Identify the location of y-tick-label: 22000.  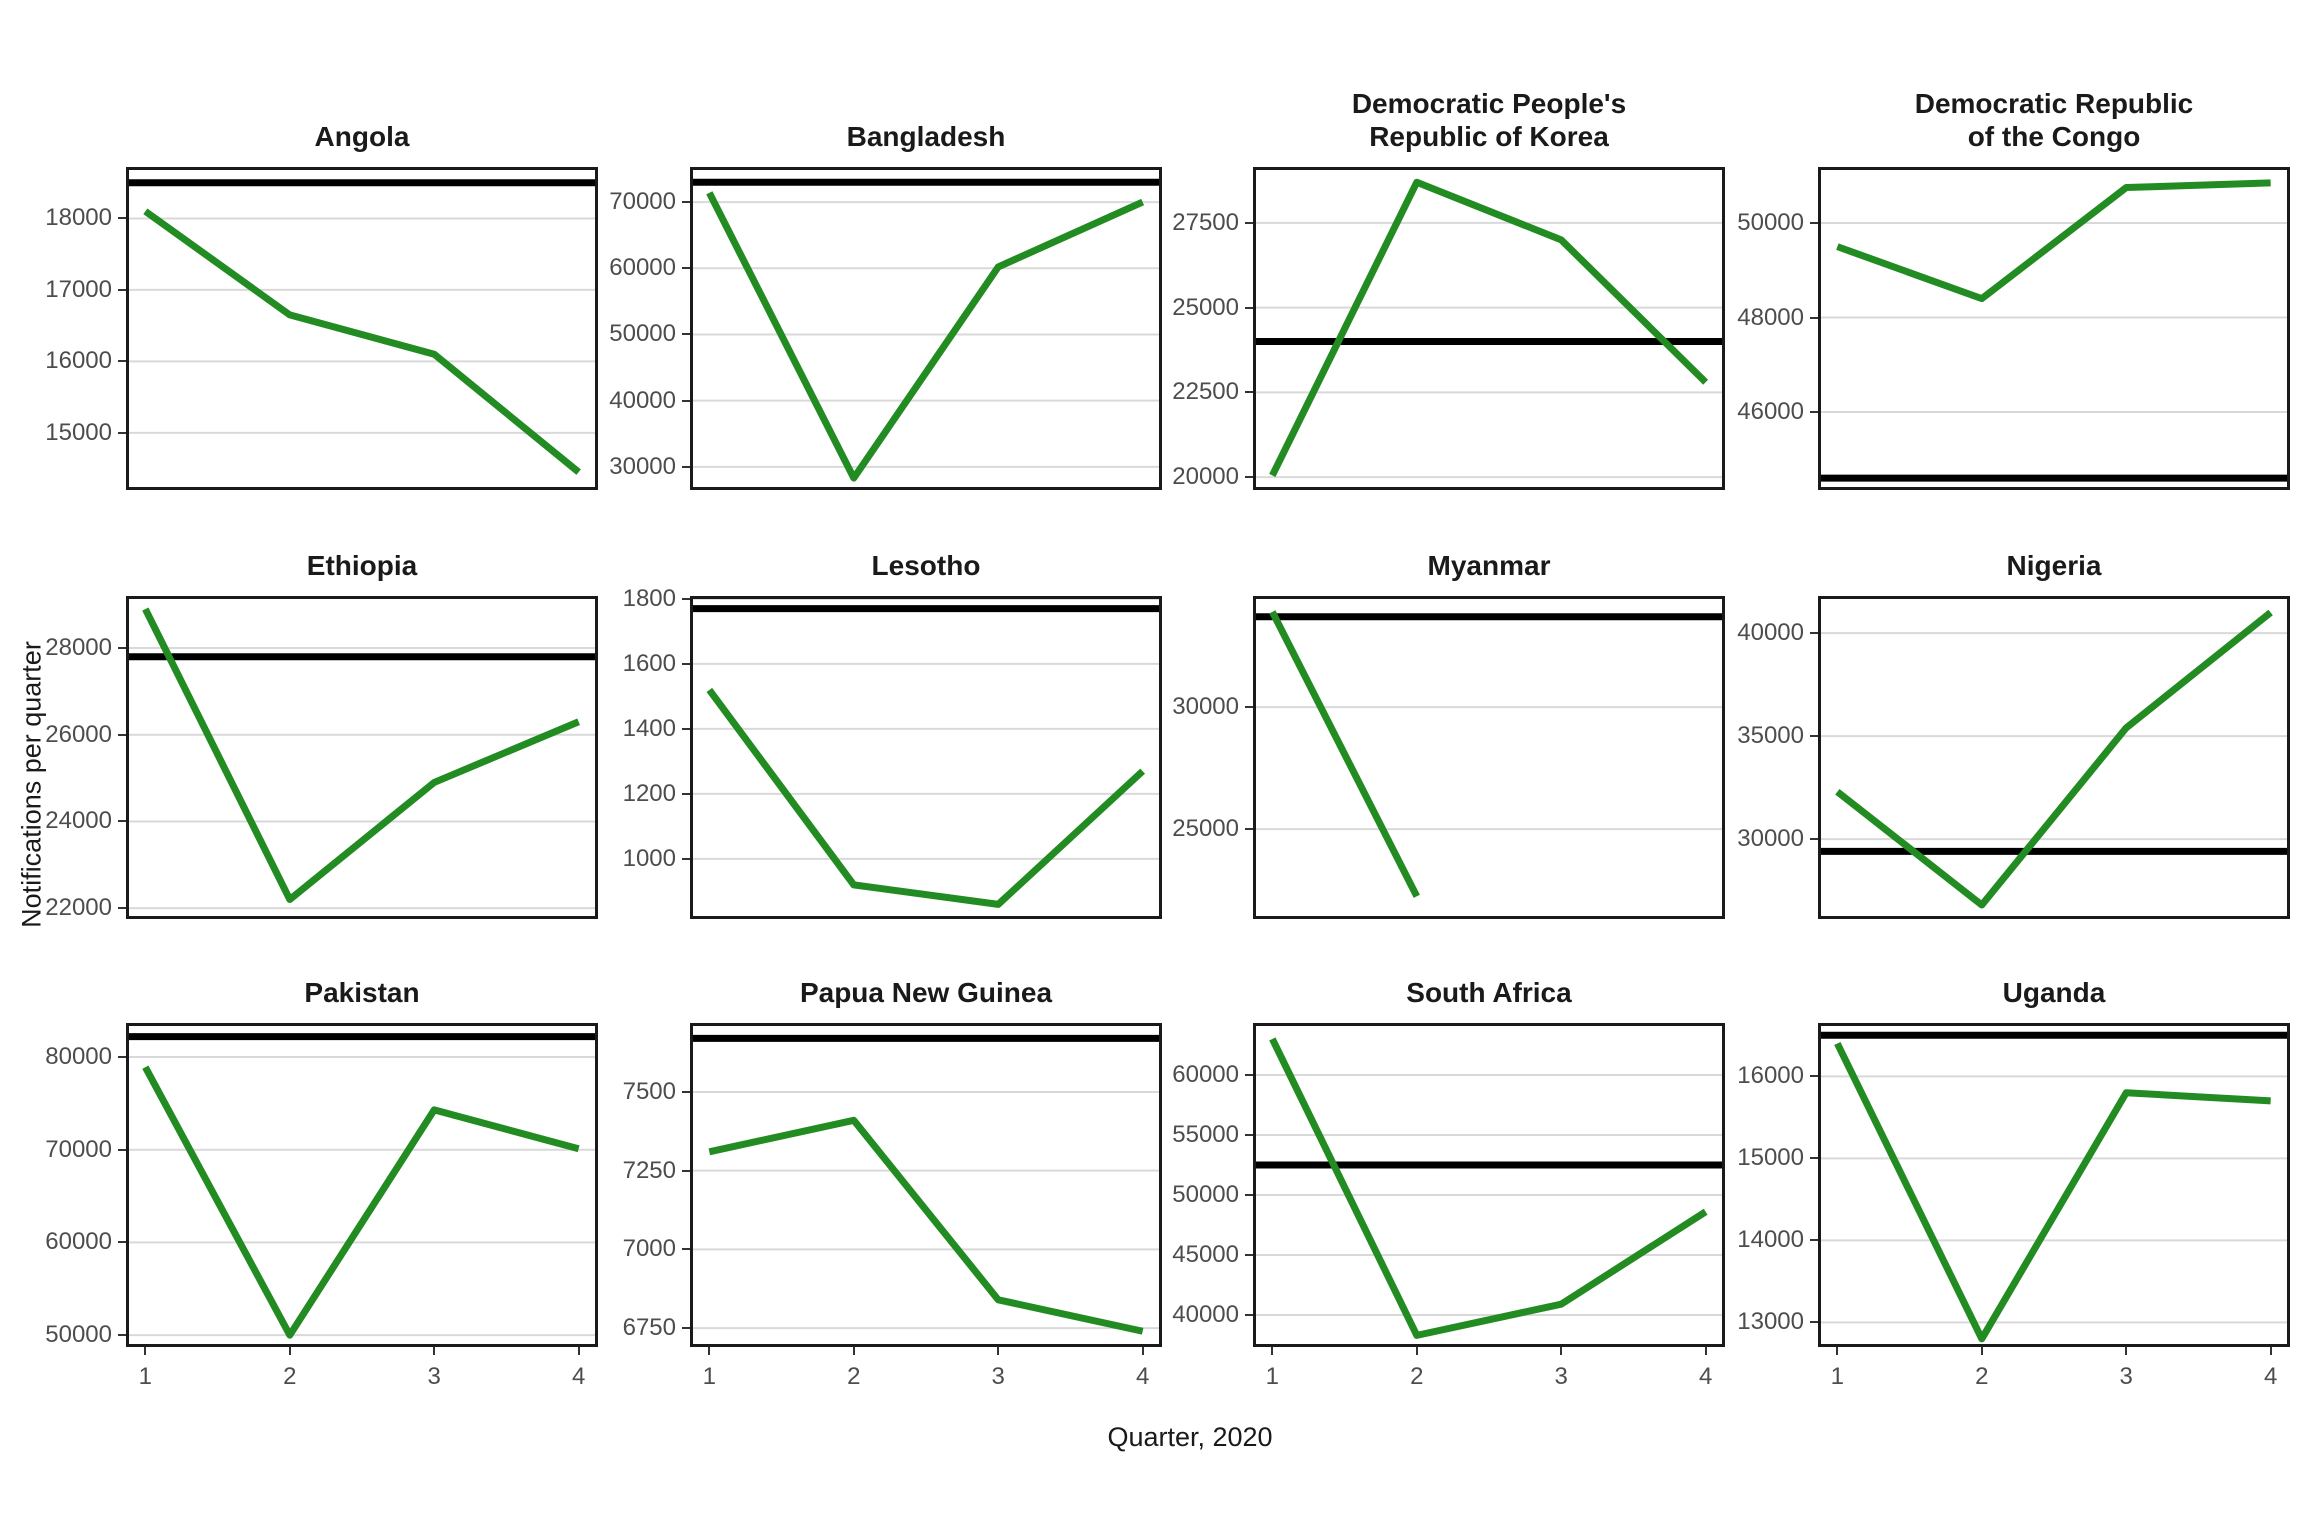
(78, 908).